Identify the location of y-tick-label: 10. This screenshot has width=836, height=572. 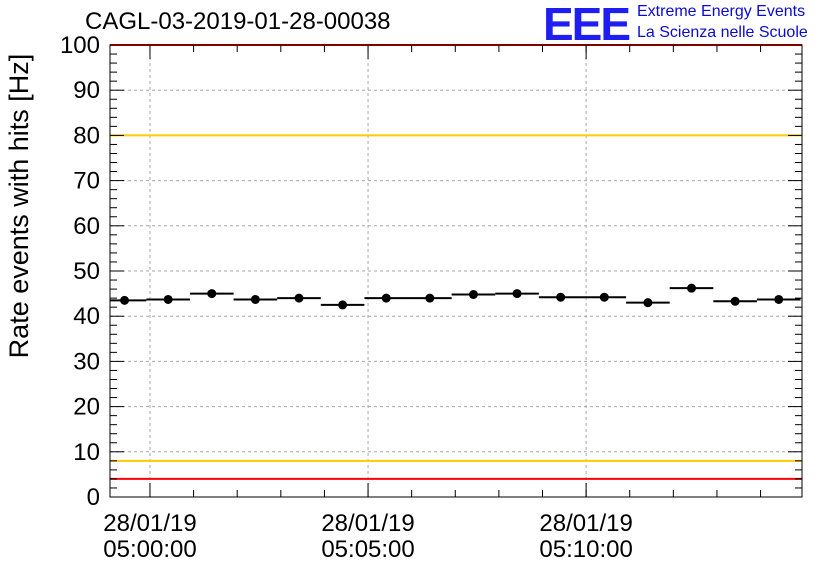
(86, 452).